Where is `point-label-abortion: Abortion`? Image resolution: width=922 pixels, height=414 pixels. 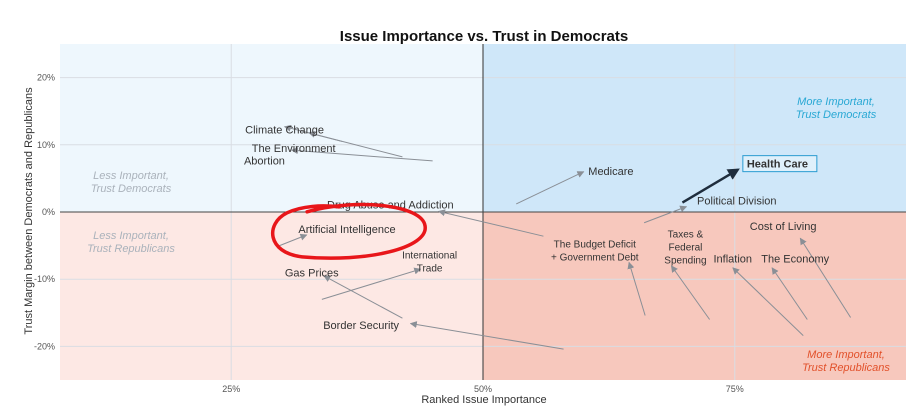
point-label-abortion: Abortion is located at coordinates (264, 161).